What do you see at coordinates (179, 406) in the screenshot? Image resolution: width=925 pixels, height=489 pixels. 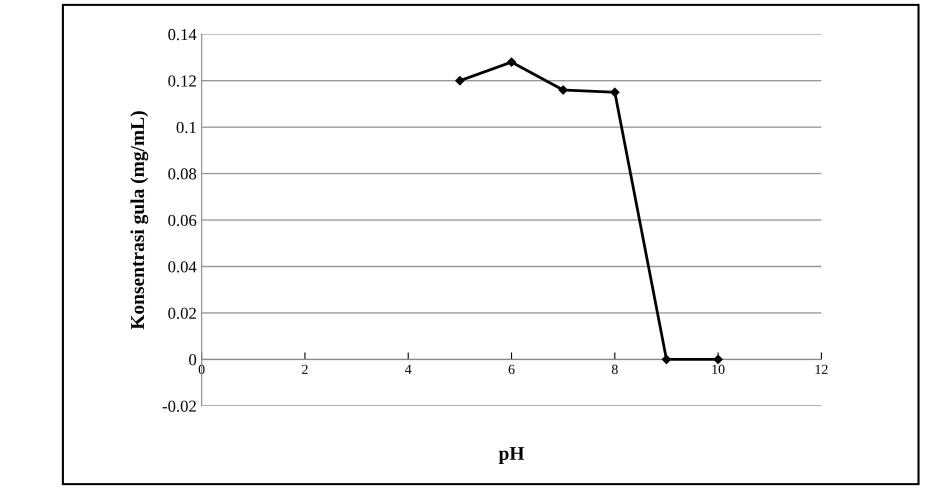 I see `y-tick-label: -0.02` at bounding box center [179, 406].